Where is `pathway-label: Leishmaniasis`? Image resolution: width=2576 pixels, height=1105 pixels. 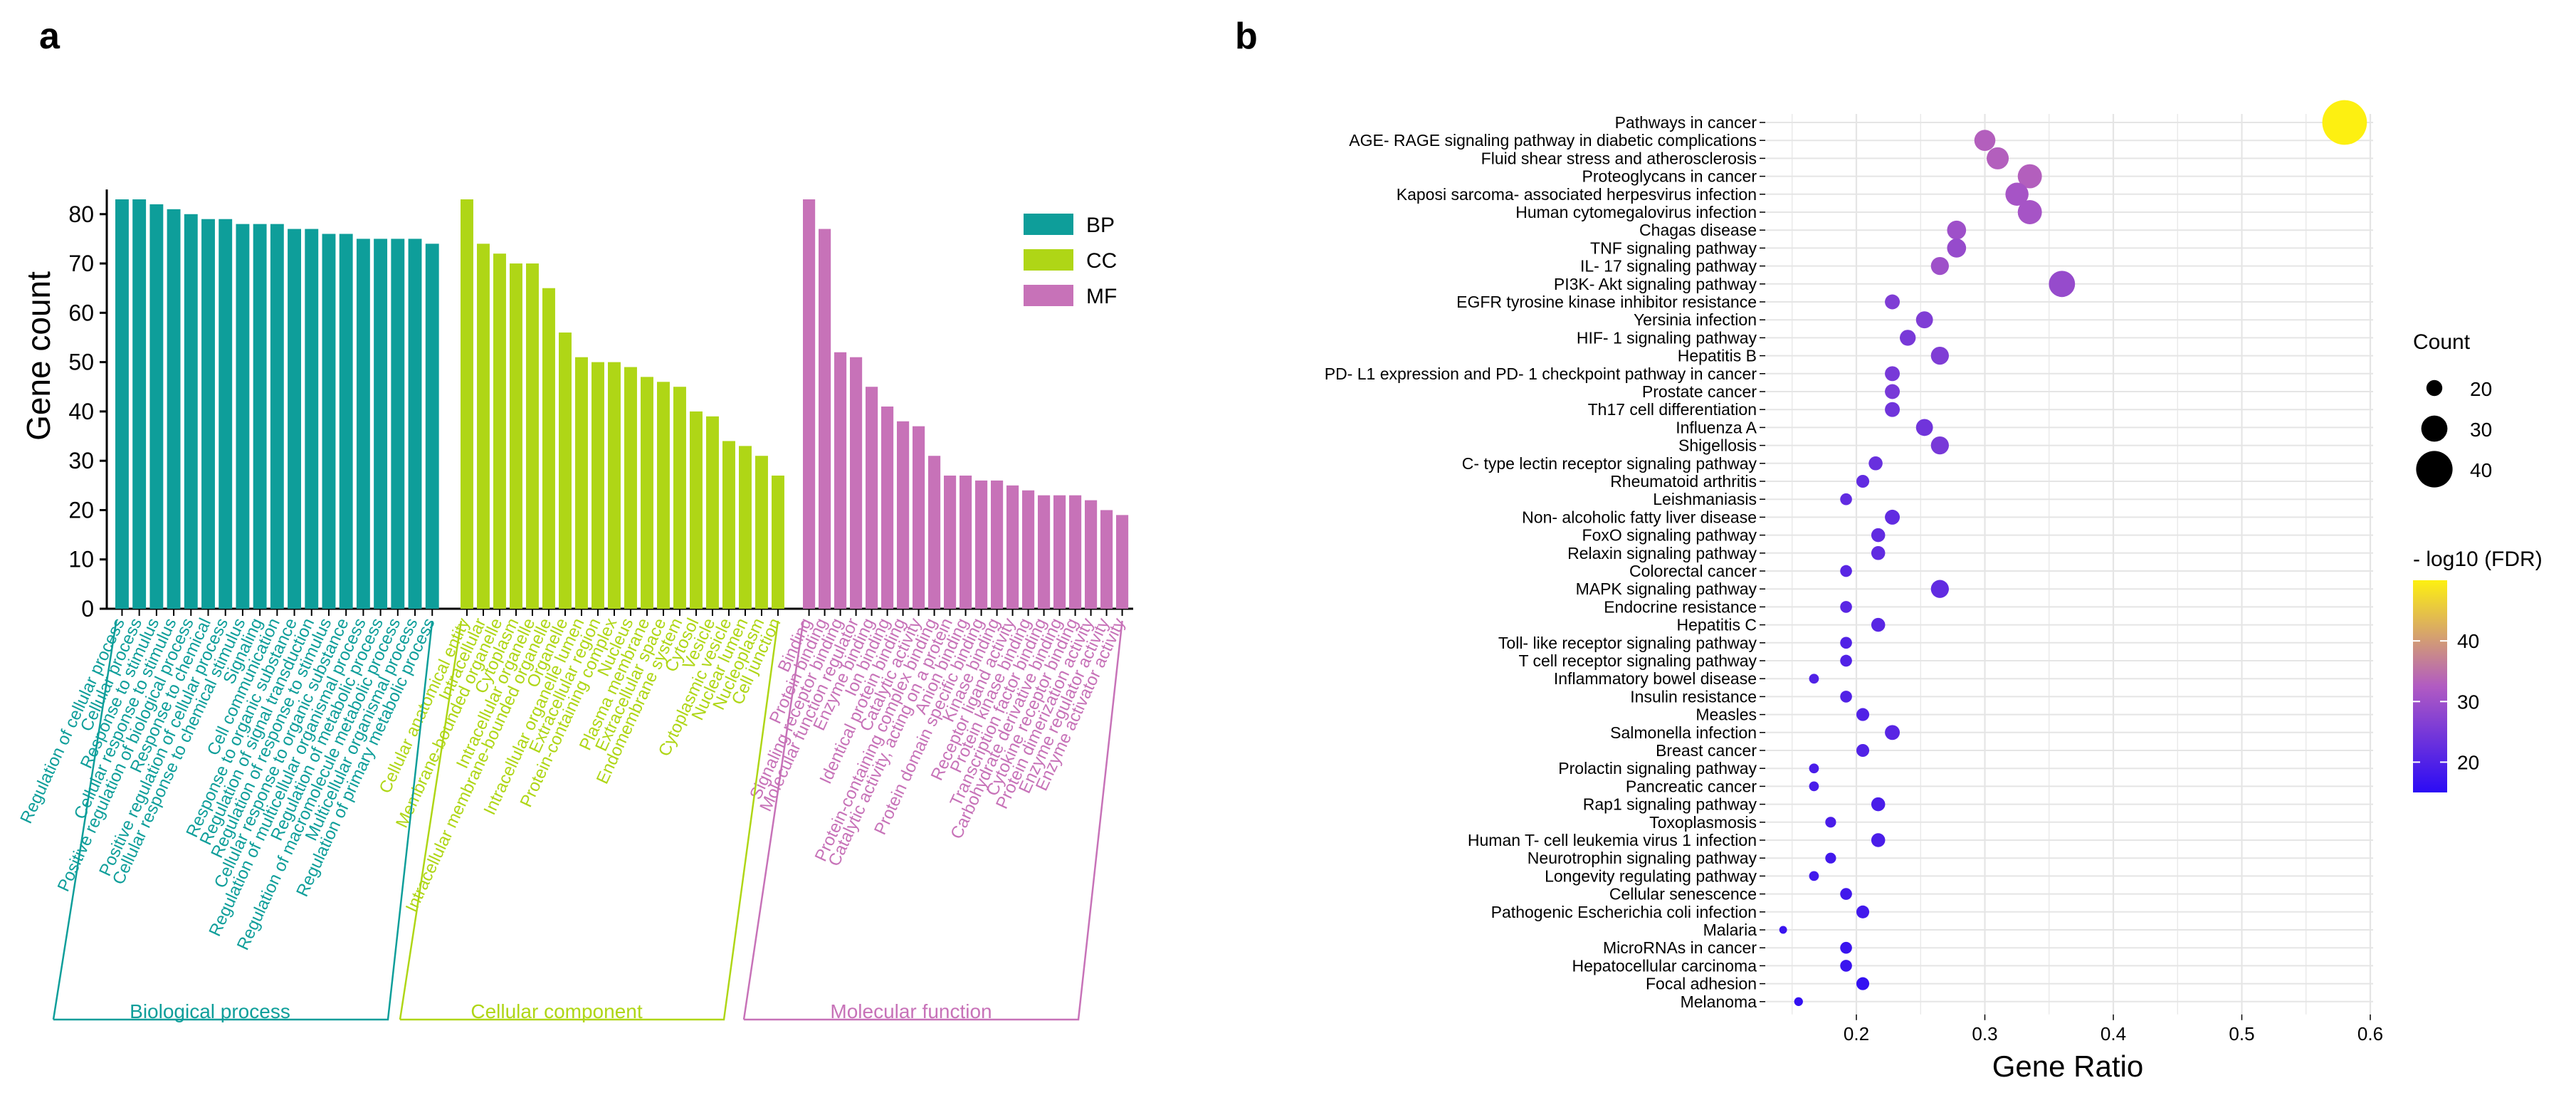
pathway-label: Leishmaniasis is located at coordinates (1705, 499).